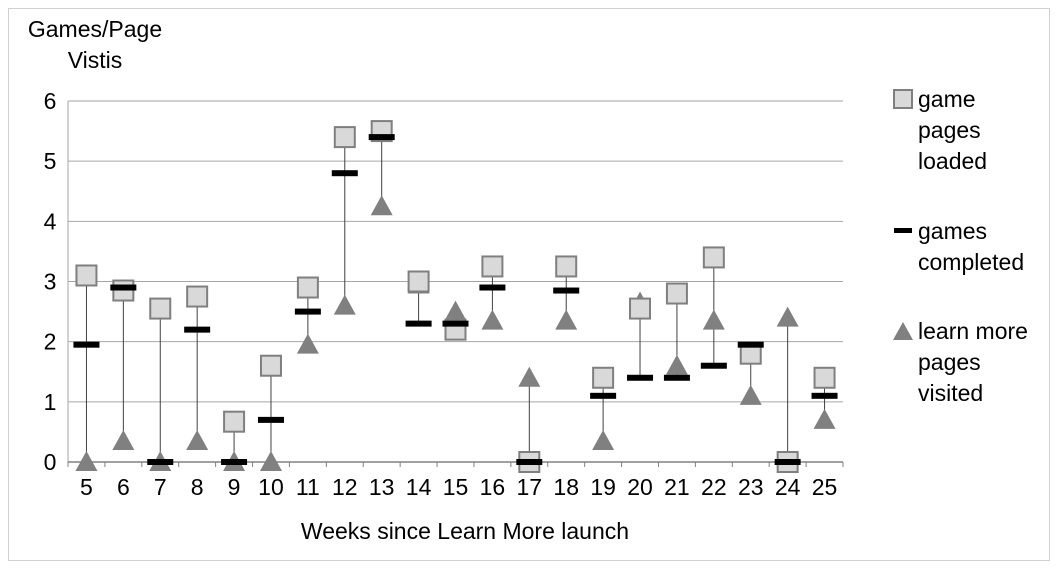  What do you see at coordinates (971, 246) in the screenshot?
I see `legend-label: games completed` at bounding box center [971, 246].